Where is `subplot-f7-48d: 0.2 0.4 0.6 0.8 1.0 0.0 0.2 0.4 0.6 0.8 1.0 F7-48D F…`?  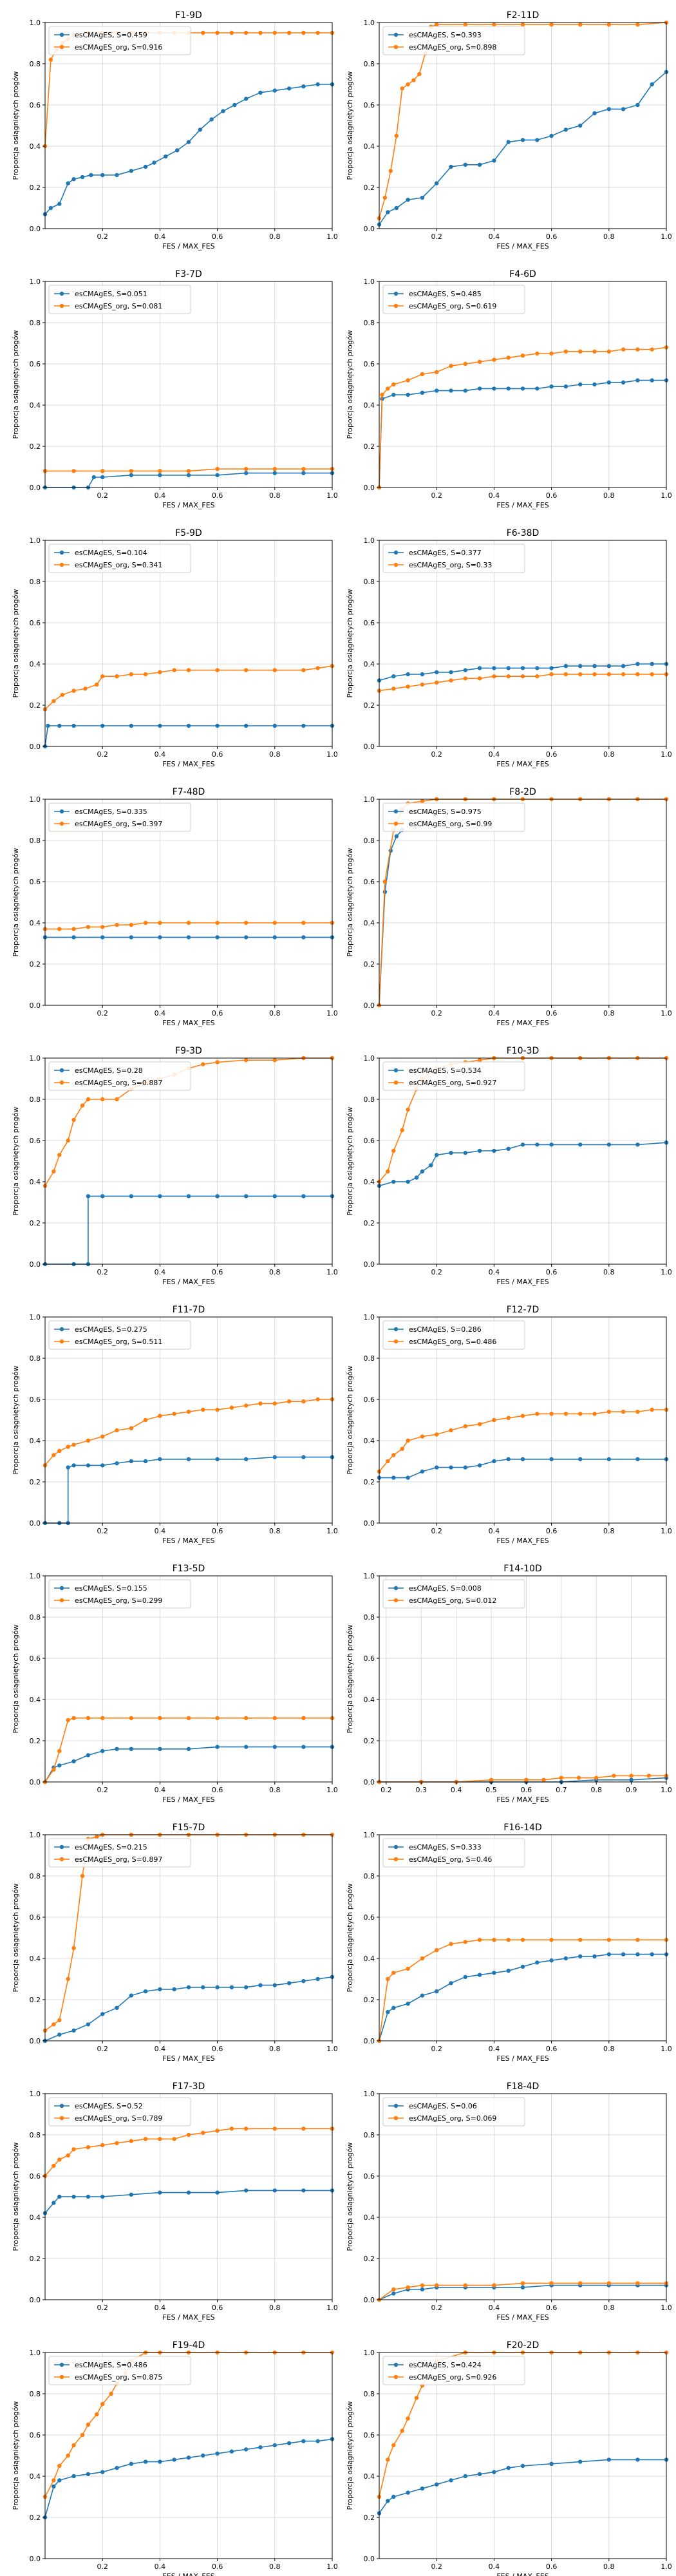 subplot-f7-48d: 0.2 0.4 0.6 0.8 1.0 0.0 0.2 0.4 0.6 0.8 1.0 F7-48D F… is located at coordinates (175, 907).